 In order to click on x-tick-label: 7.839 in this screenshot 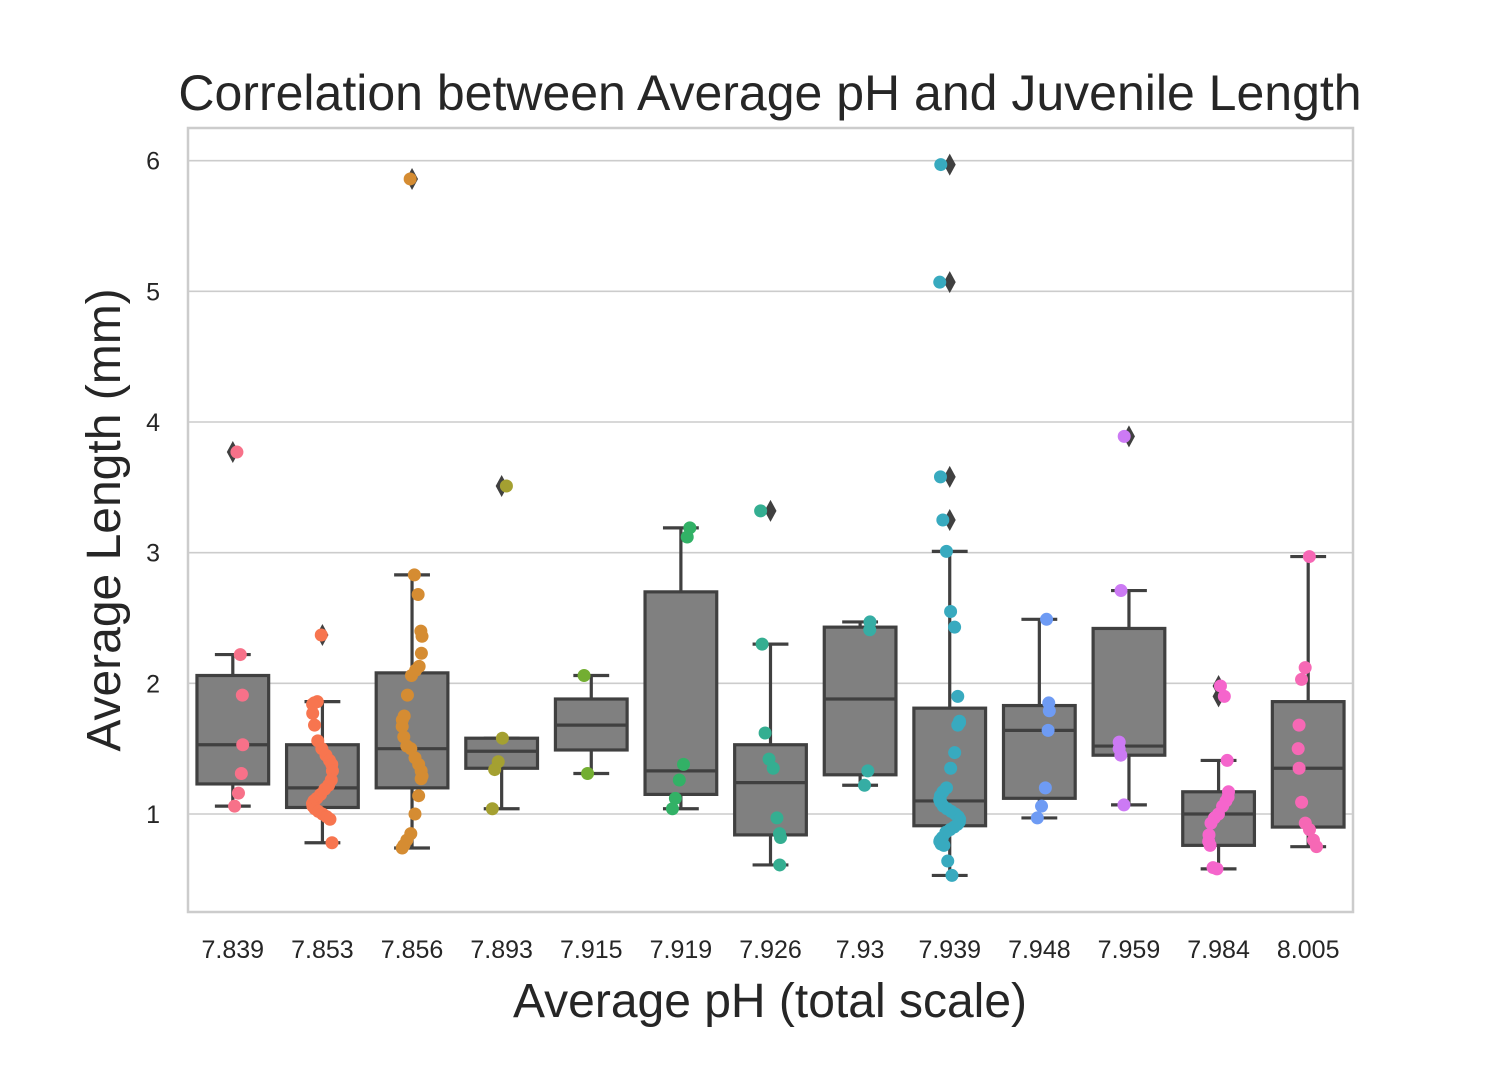, I will do `click(233, 950)`.